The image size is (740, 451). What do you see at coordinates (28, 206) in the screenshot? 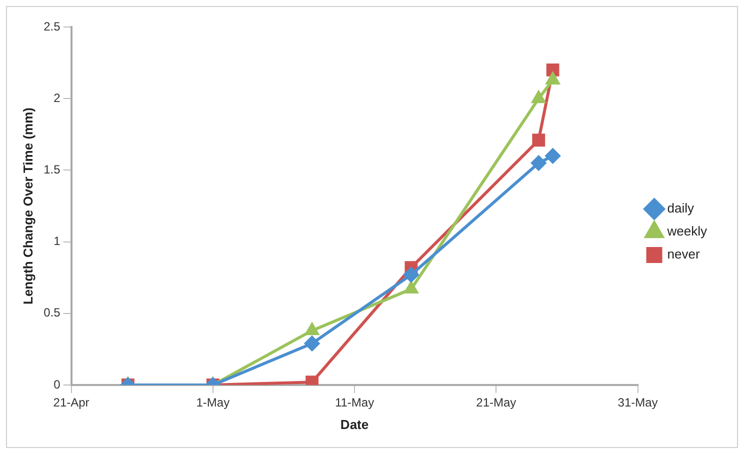
I see `y-axis-title: Length Change Over Time (mm)` at bounding box center [28, 206].